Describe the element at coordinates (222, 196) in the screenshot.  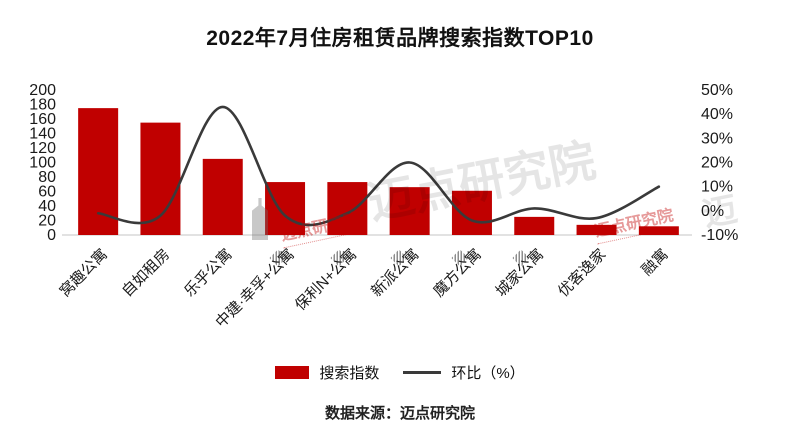
I see `bar-乐乎公寓` at that location.